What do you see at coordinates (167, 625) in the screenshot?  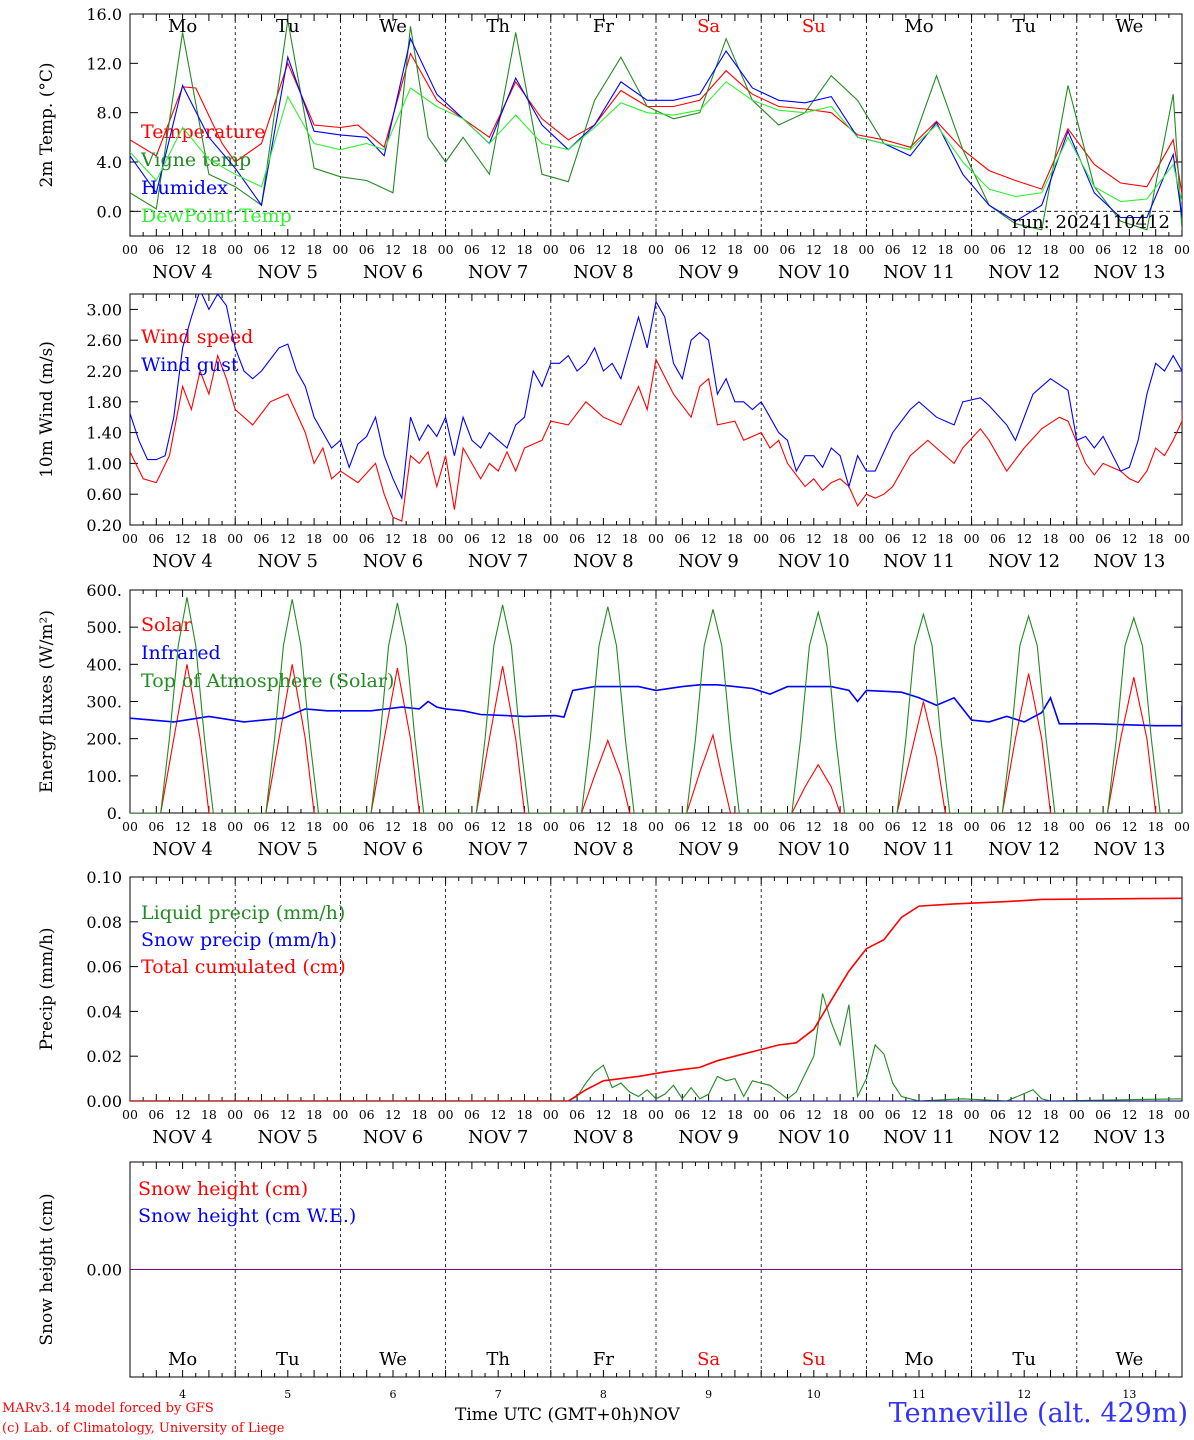 I see `legend-entry: Solar` at bounding box center [167, 625].